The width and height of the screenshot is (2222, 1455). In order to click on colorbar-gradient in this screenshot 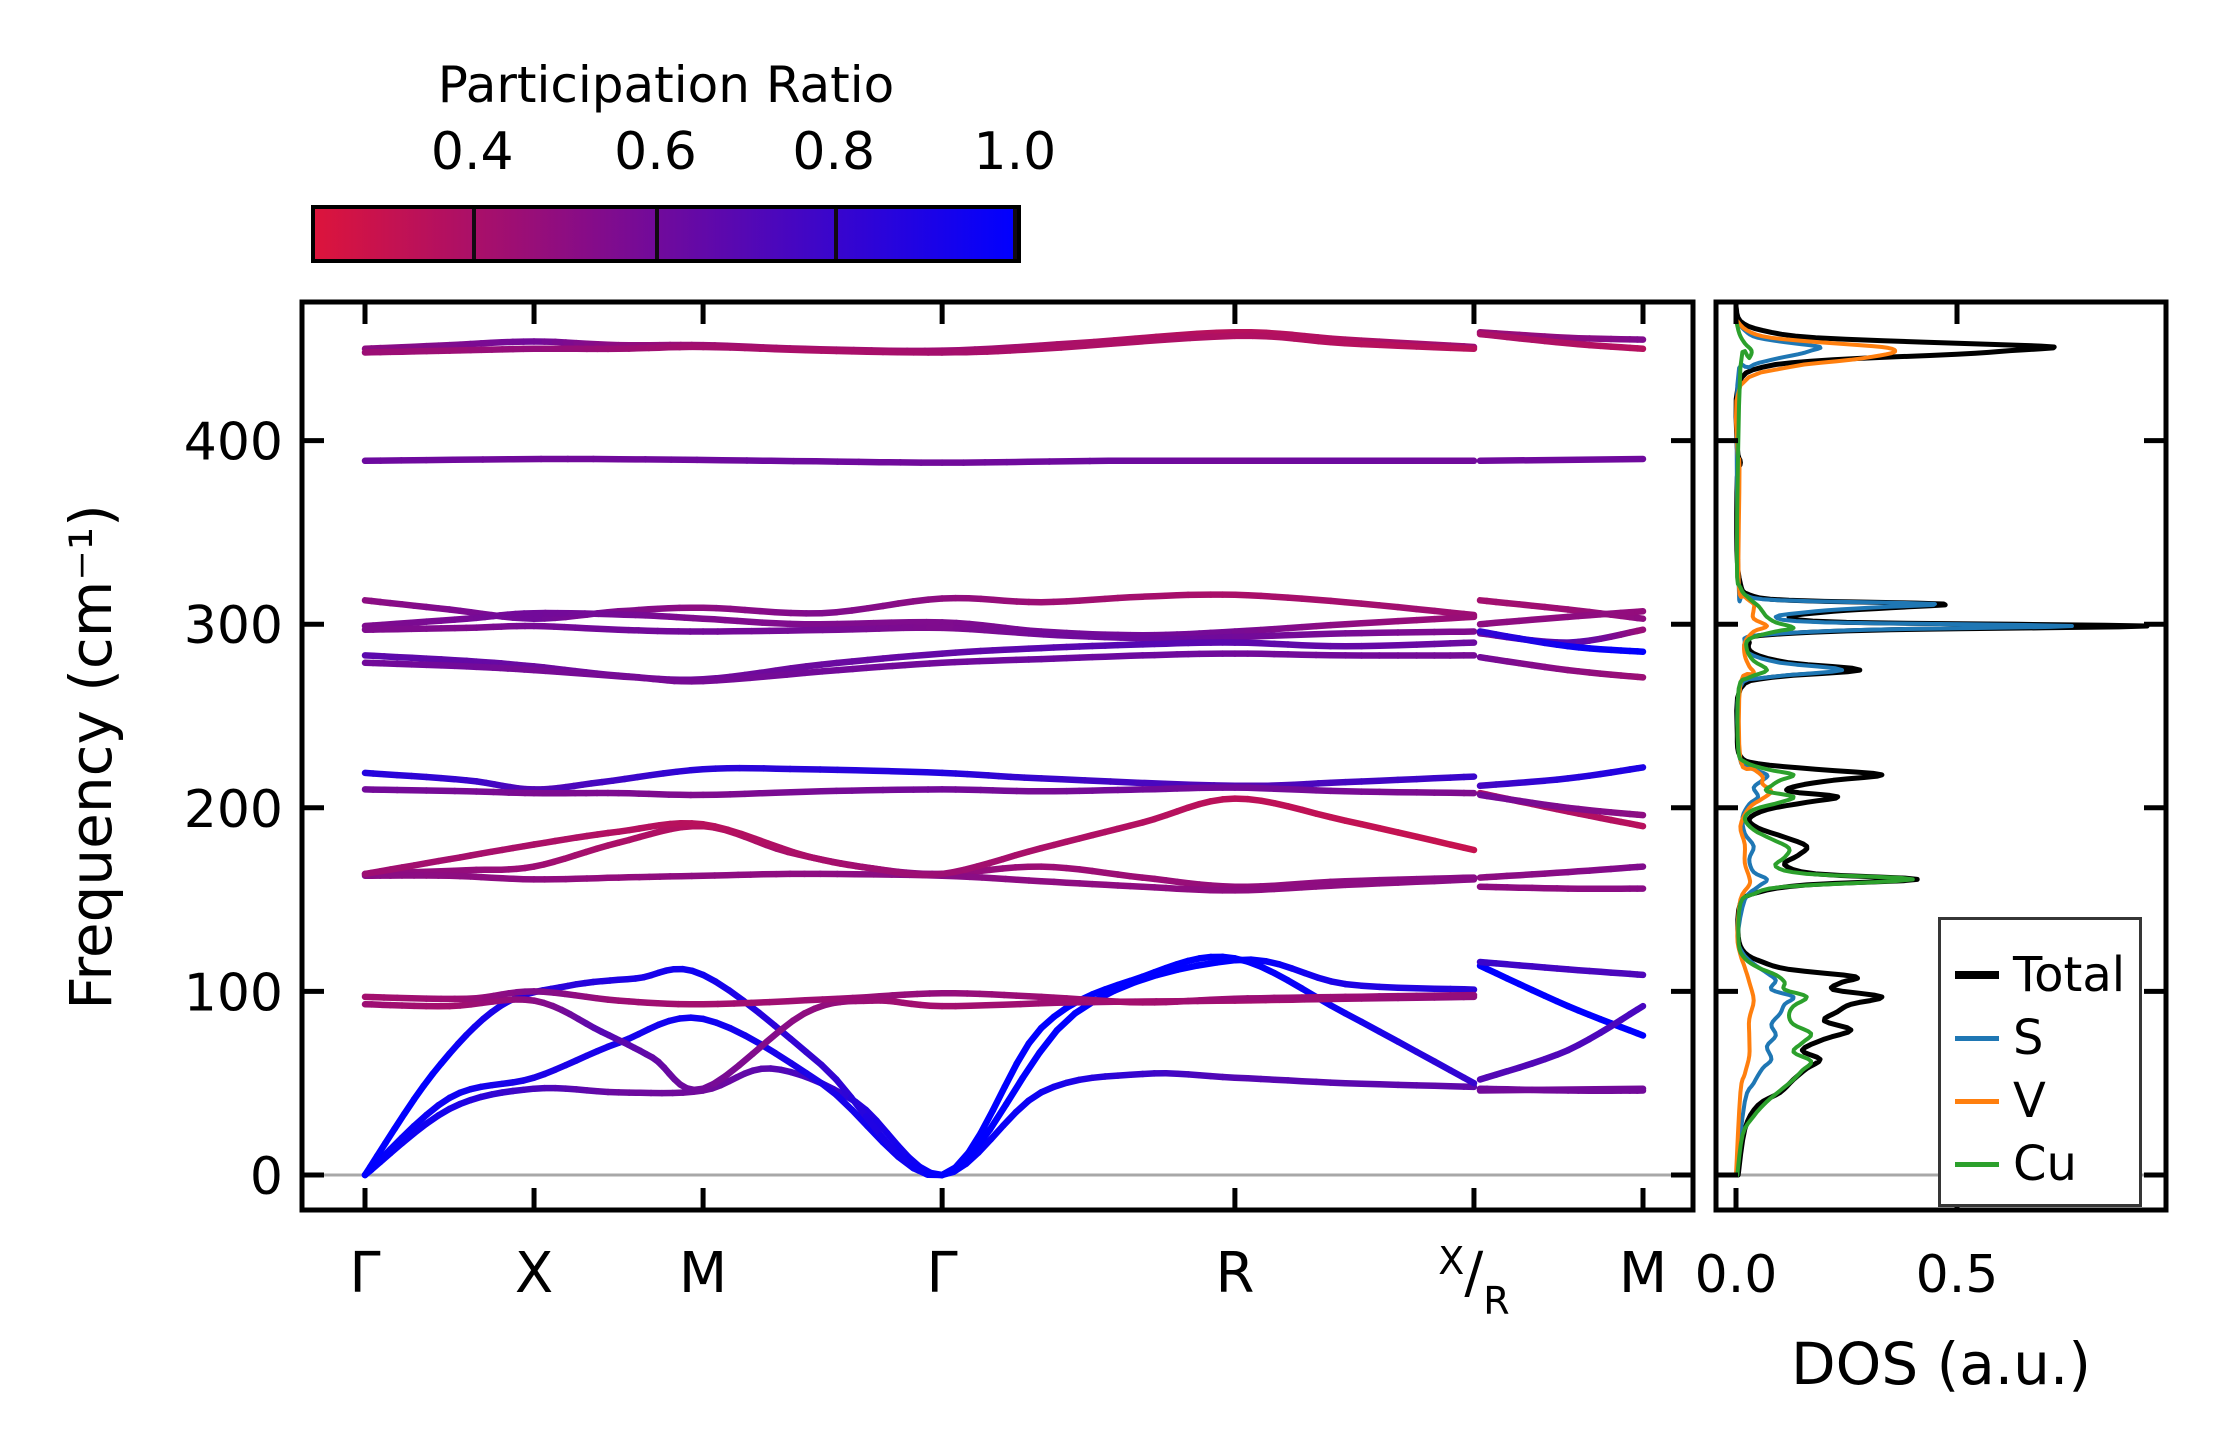, I will do `click(666, 234)`.